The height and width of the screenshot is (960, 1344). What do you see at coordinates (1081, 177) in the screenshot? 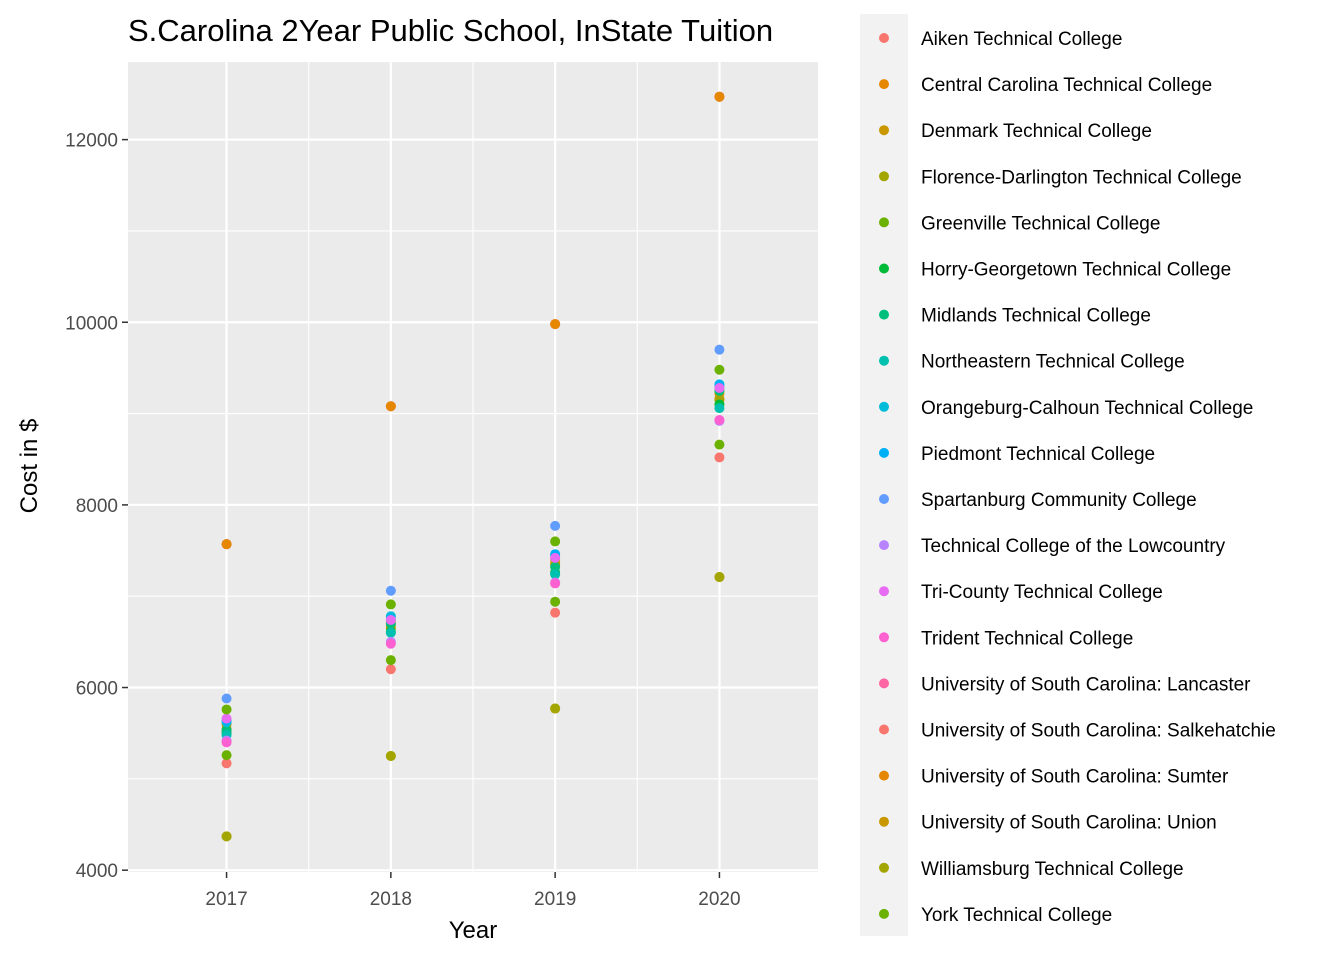
I see `legend-label: Florence-Darlington Technical College` at bounding box center [1081, 177].